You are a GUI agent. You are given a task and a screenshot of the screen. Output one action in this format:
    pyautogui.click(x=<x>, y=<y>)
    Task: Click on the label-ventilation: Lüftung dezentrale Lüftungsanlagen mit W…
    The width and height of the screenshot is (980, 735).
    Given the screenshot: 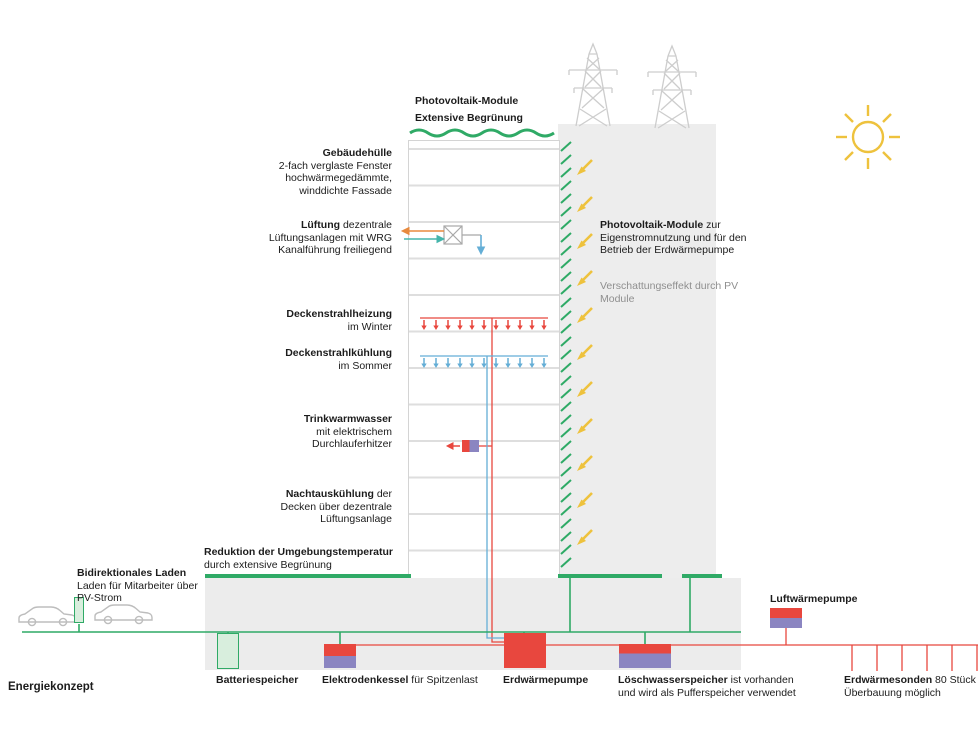 What is the action you would take?
    pyautogui.click(x=286, y=238)
    